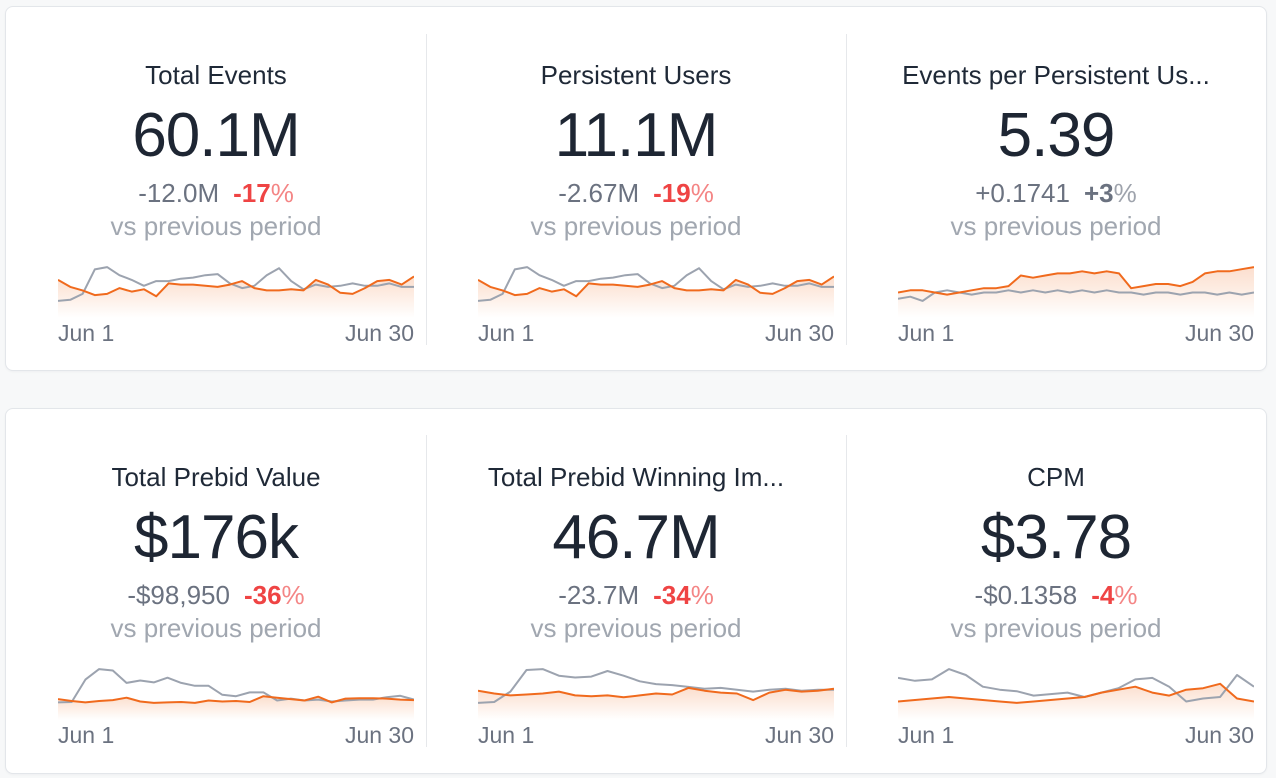 The width and height of the screenshot is (1276, 778). Describe the element at coordinates (636, 537) in the screenshot. I see `metric-value: 46.7M` at that location.